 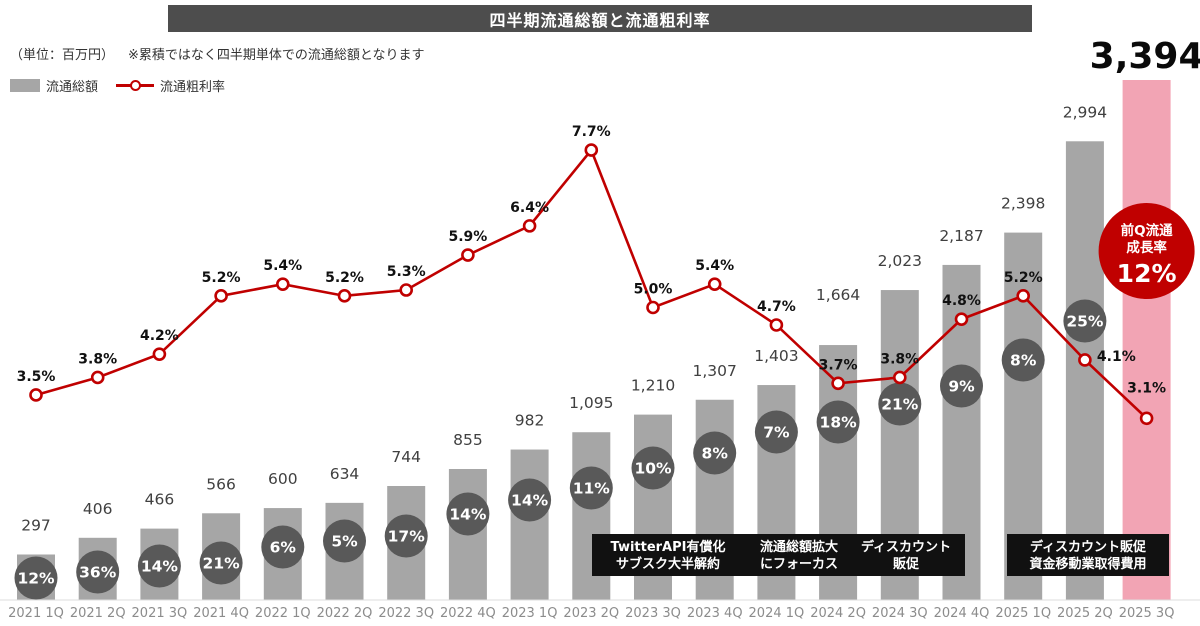 I want to click on unit-label: （単位：百万円）, so click(x=62, y=55).